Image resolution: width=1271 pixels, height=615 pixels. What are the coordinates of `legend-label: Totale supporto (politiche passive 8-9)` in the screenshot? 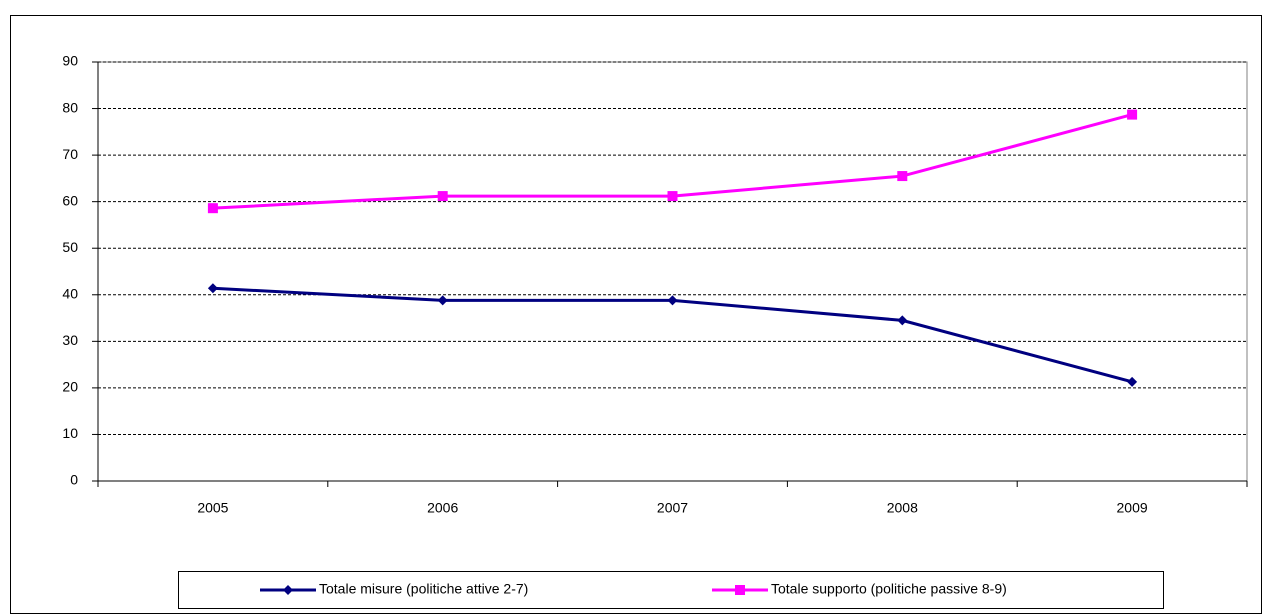 It's located at (889, 589).